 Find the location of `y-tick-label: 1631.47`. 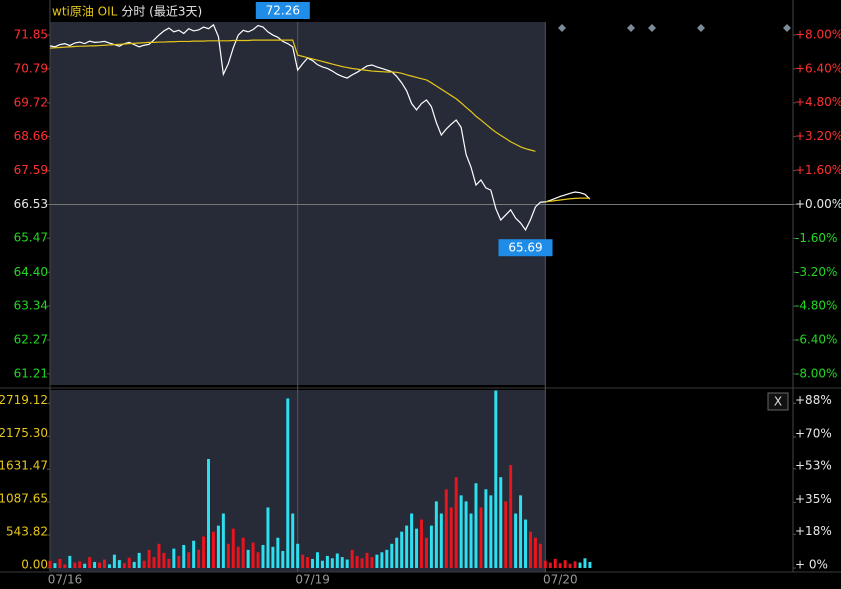

y-tick-label: 1631.47 is located at coordinates (24, 466).